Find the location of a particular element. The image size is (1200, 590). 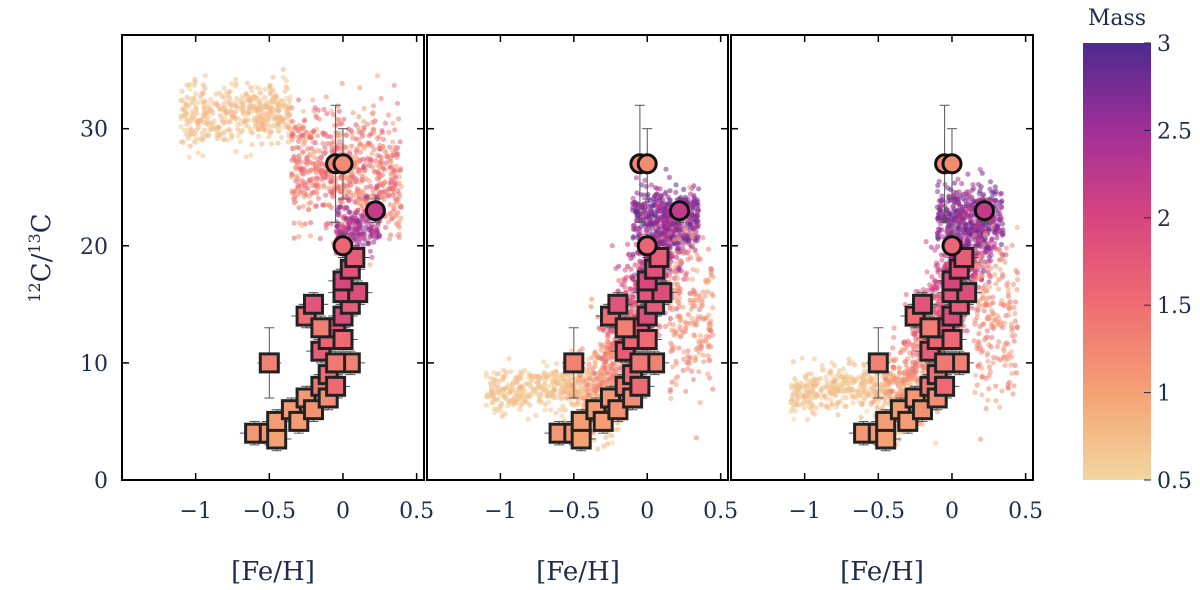

observed-star-square is located at coordinates (647, 339).